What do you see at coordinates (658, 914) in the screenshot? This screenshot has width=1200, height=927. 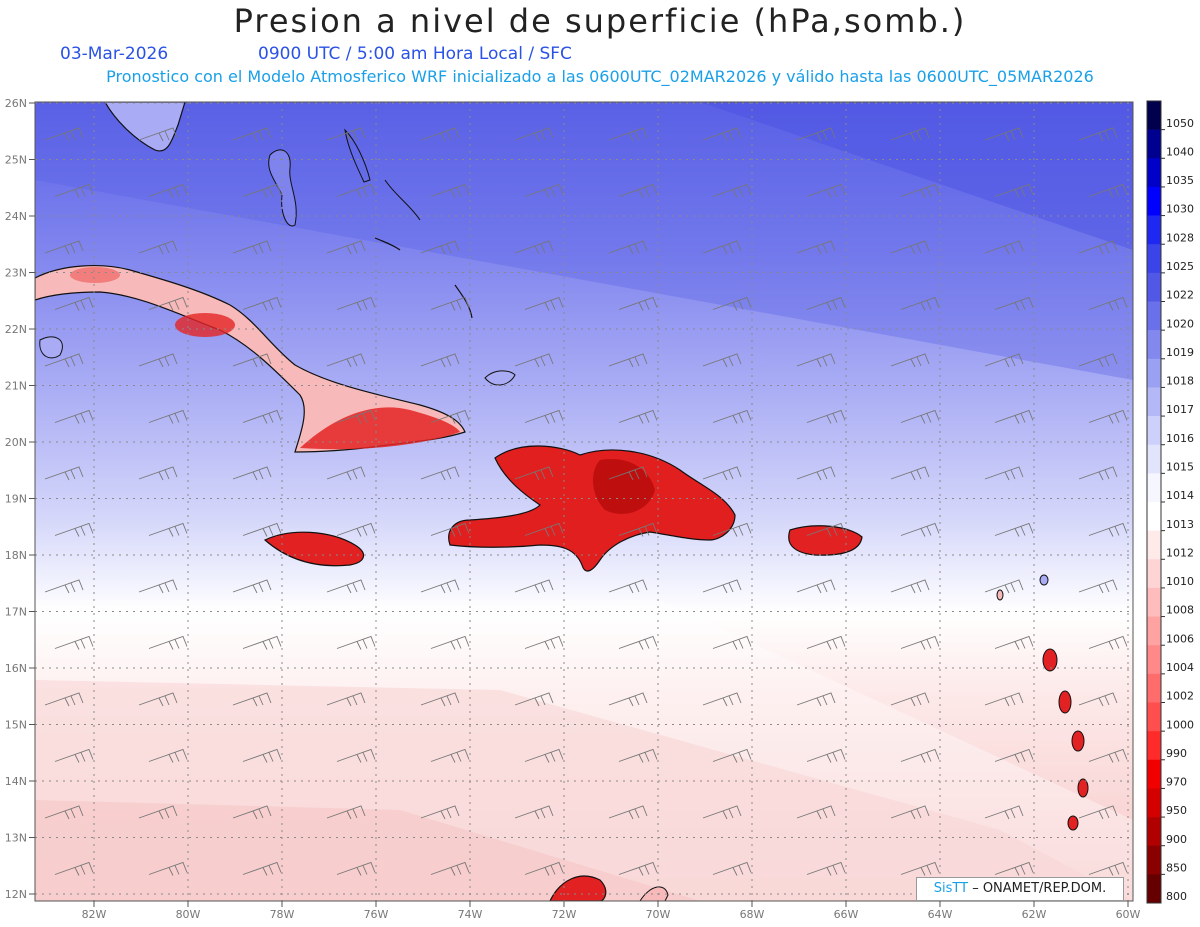 I see `lon-label: 70W` at bounding box center [658, 914].